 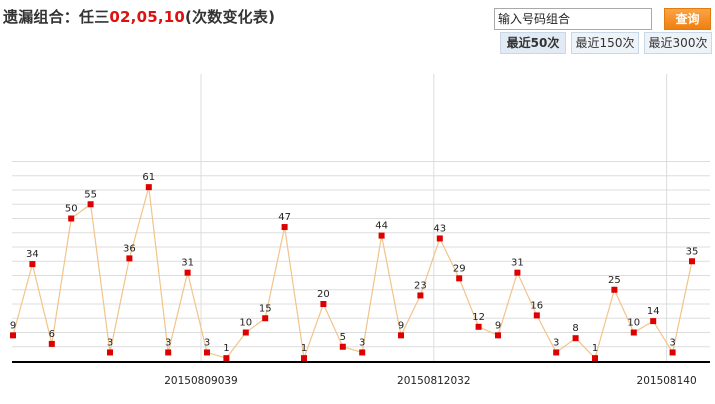 What do you see at coordinates (168, 342) in the screenshot?
I see `data-label-8: 3` at bounding box center [168, 342].